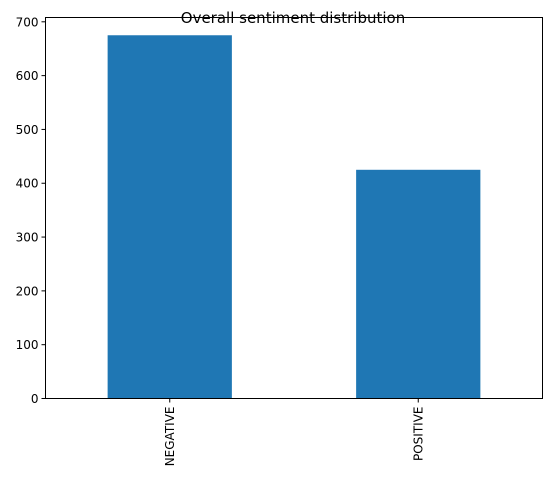  I want to click on y-tick-label: 200, so click(27, 291).